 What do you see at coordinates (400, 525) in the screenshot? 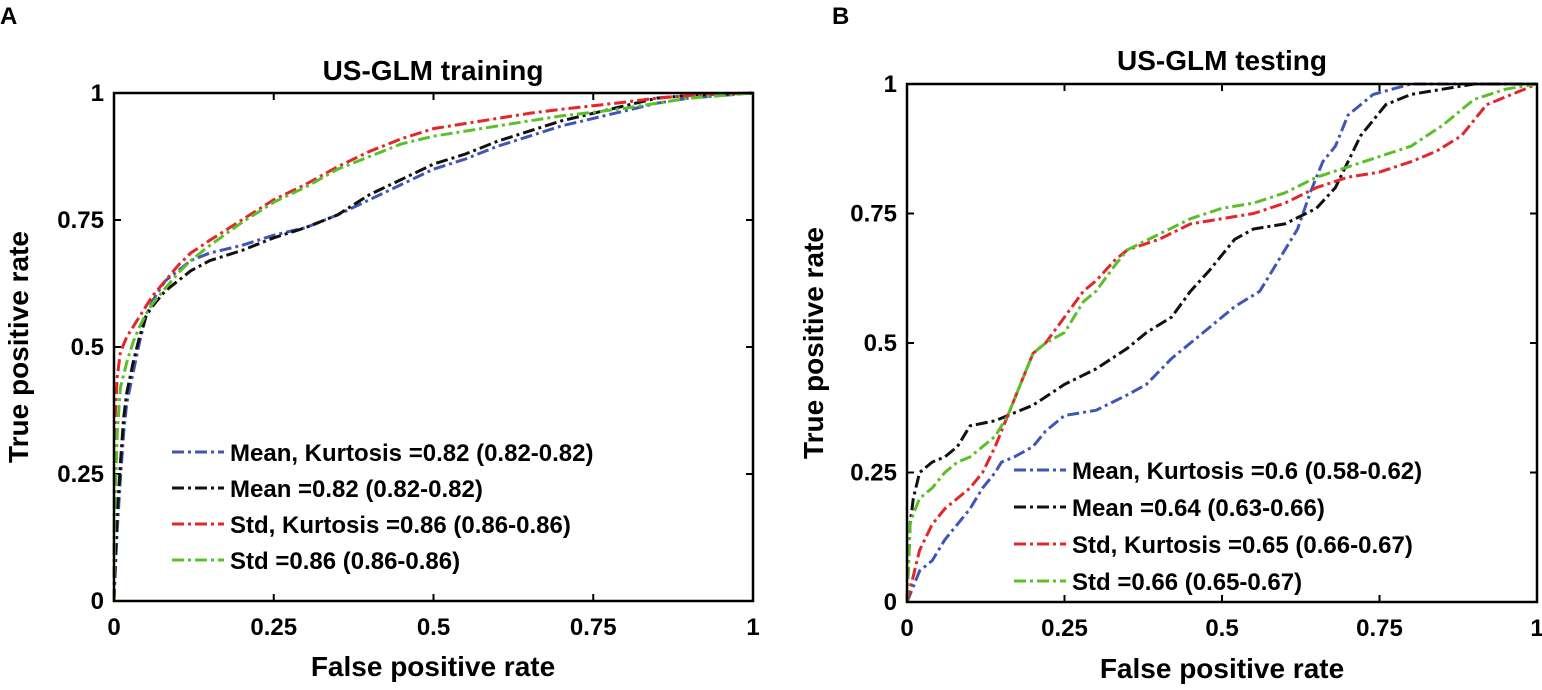
I see `legend-label: Std, Kurtosis =0.86 (0.86-0.86)` at bounding box center [400, 525].